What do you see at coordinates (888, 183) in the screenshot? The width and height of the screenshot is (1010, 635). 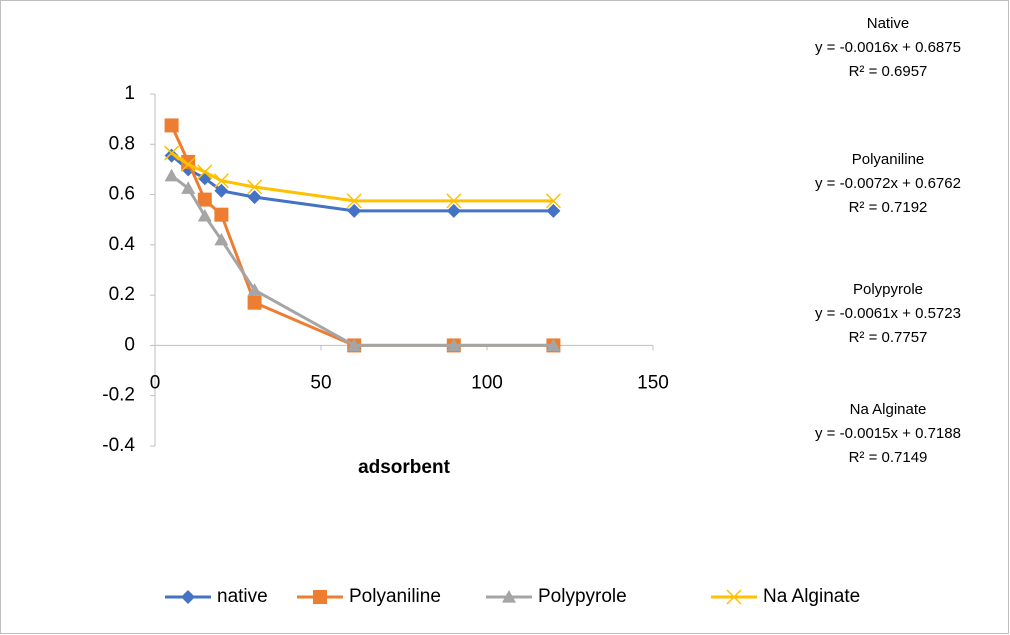 I see `annotation-equation: y = -0.0072x + 0.6762` at bounding box center [888, 183].